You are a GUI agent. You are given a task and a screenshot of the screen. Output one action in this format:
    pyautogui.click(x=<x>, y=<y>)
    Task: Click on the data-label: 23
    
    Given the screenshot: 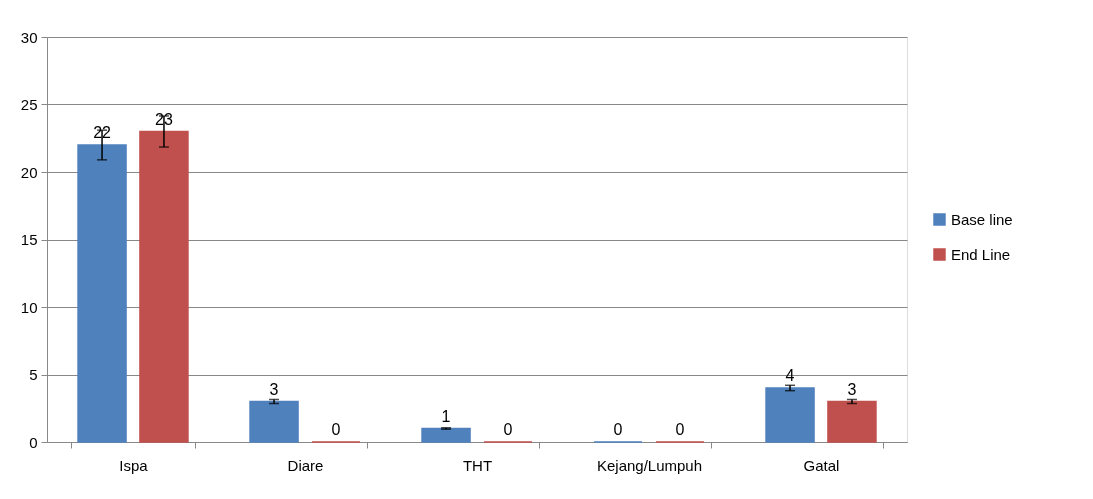 What is the action you would take?
    pyautogui.click(x=164, y=119)
    